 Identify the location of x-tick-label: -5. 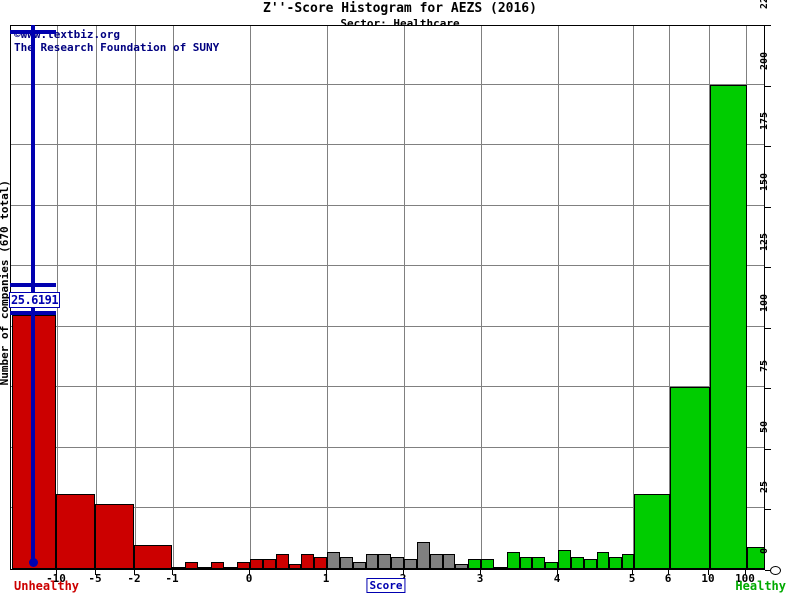
(95, 578).